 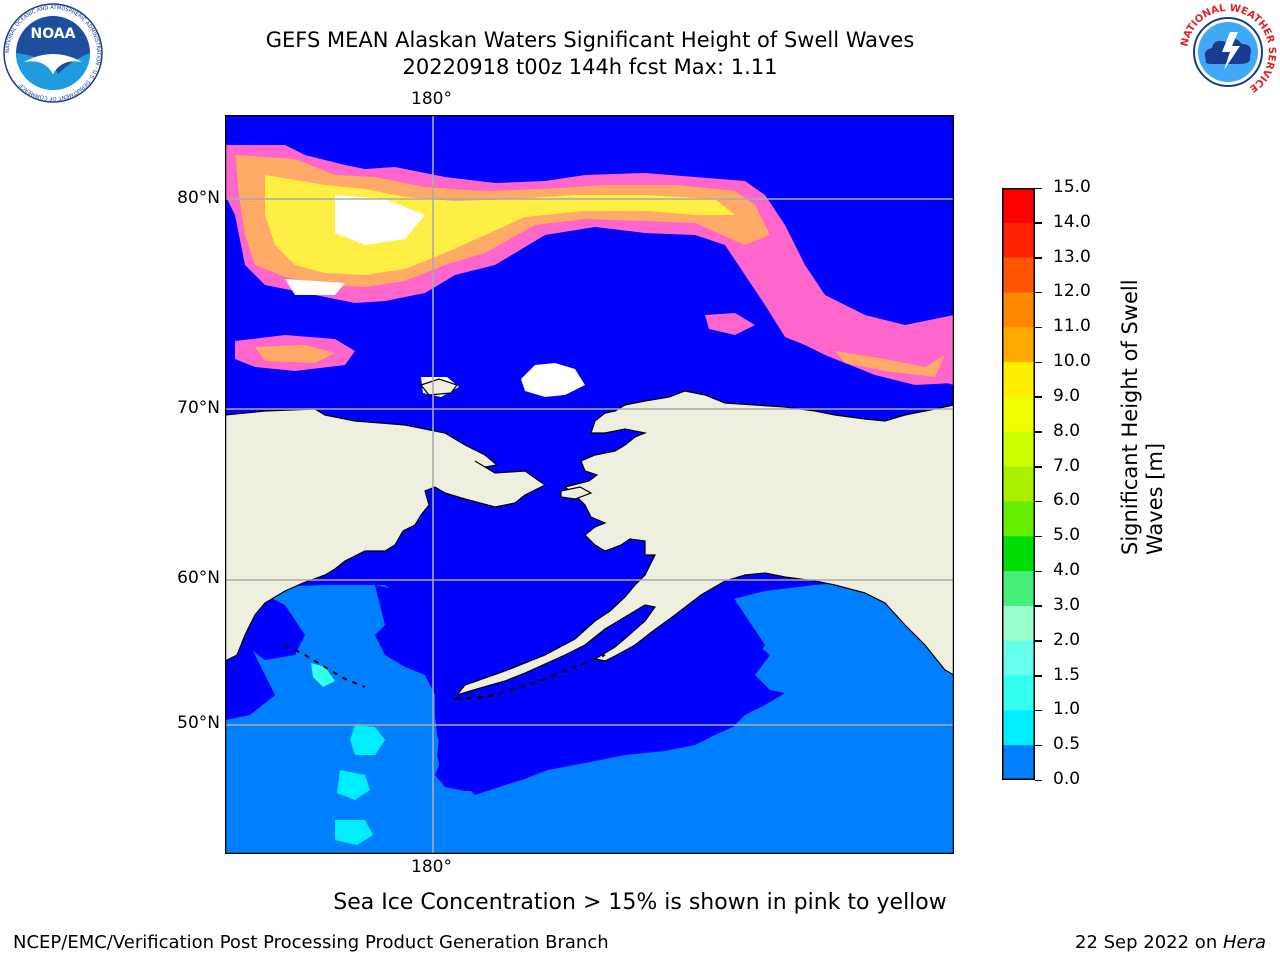 I want to click on lat-label-80: 80°N, so click(x=198, y=198).